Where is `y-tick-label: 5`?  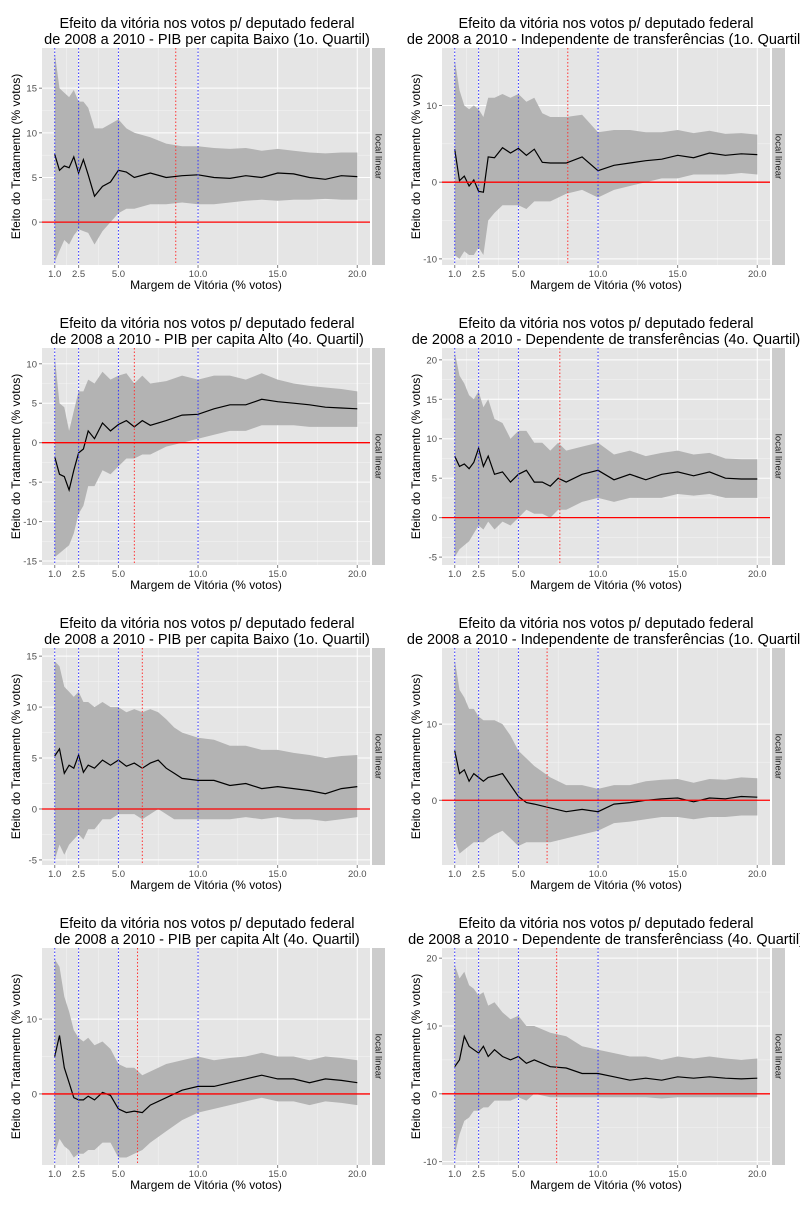 y-tick-label: 5 is located at coordinates (34, 404).